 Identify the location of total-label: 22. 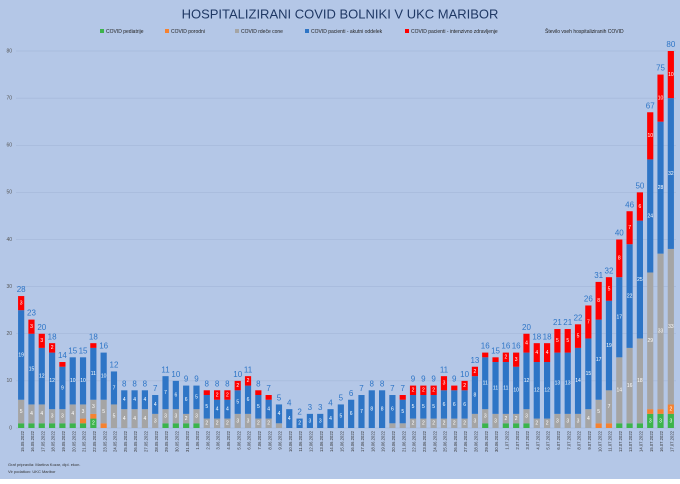
(578, 317).